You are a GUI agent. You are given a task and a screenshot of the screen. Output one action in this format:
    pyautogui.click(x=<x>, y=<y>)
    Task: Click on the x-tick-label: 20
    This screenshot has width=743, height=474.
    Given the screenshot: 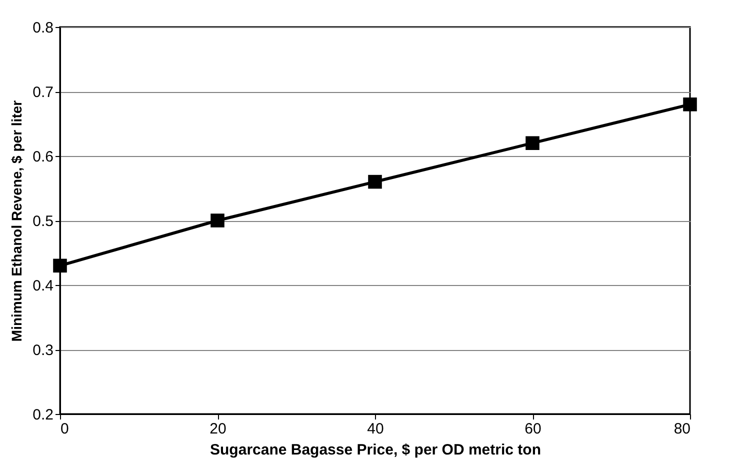 What is the action you would take?
    pyautogui.click(x=218, y=429)
    